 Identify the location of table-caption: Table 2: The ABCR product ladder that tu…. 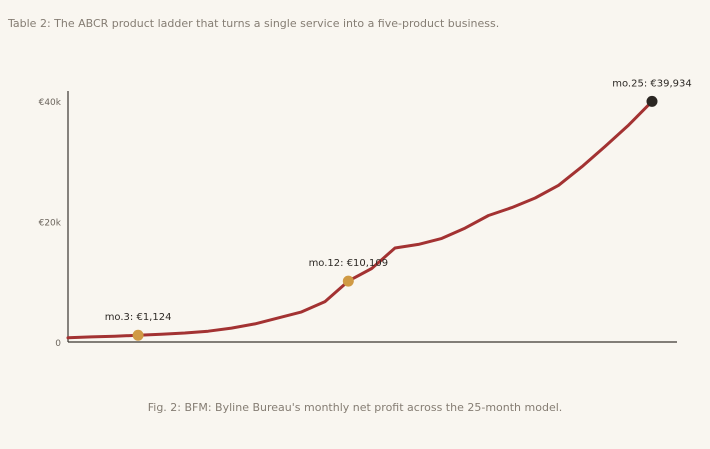
(254, 23).